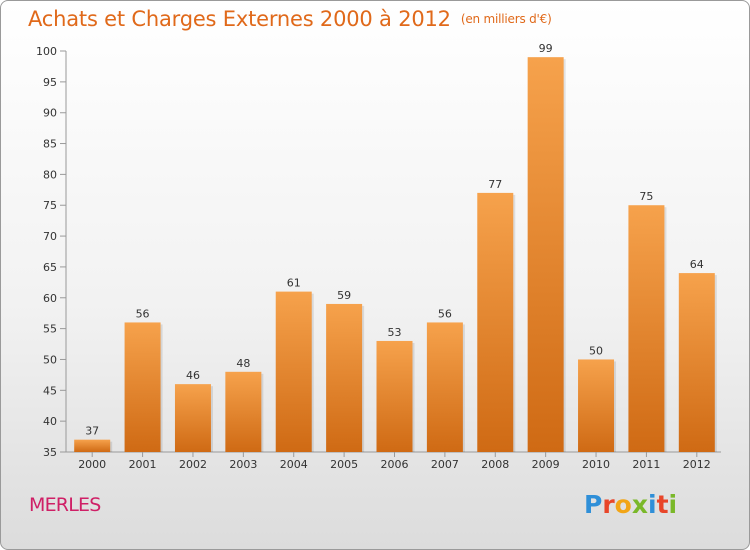 Image resolution: width=750 pixels, height=550 pixels. I want to click on y-tick-label: 55, so click(50, 329).